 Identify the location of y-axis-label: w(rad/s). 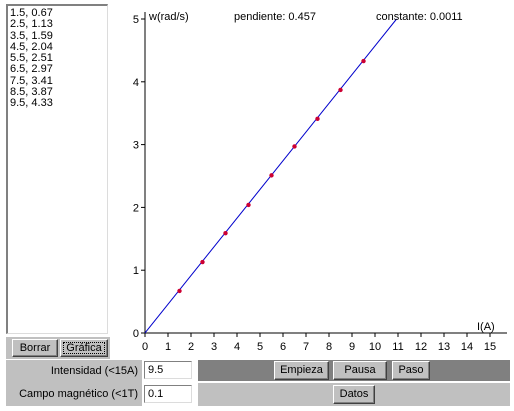
(168, 17).